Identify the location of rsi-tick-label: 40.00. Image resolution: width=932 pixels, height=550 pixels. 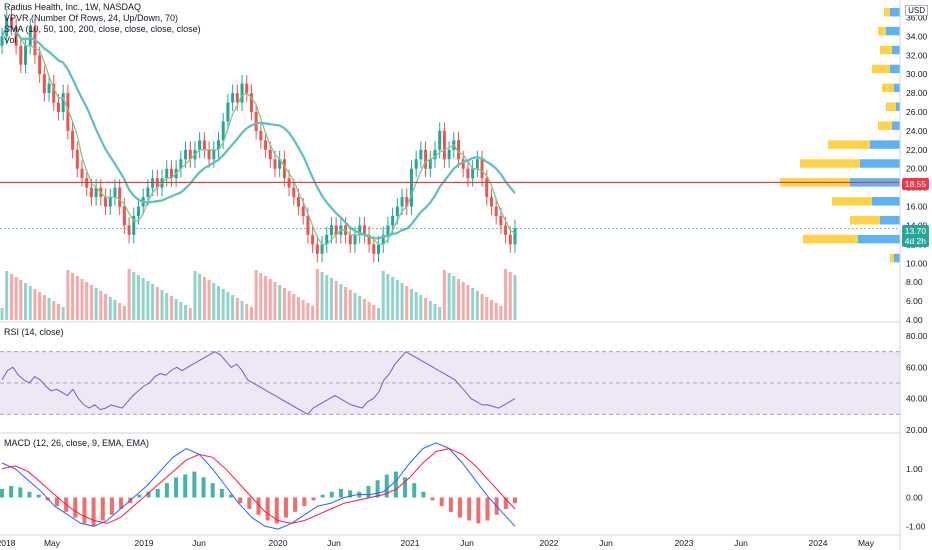
(917, 399).